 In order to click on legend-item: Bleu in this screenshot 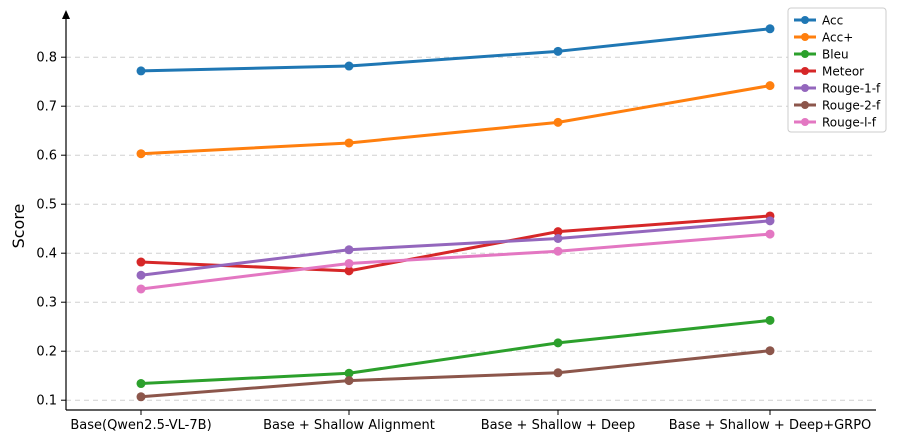, I will do `click(821, 55)`.